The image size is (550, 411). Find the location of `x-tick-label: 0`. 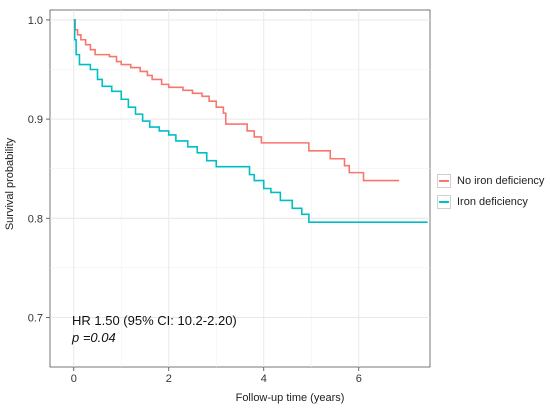

x-tick-label: 0 is located at coordinates (74, 379).